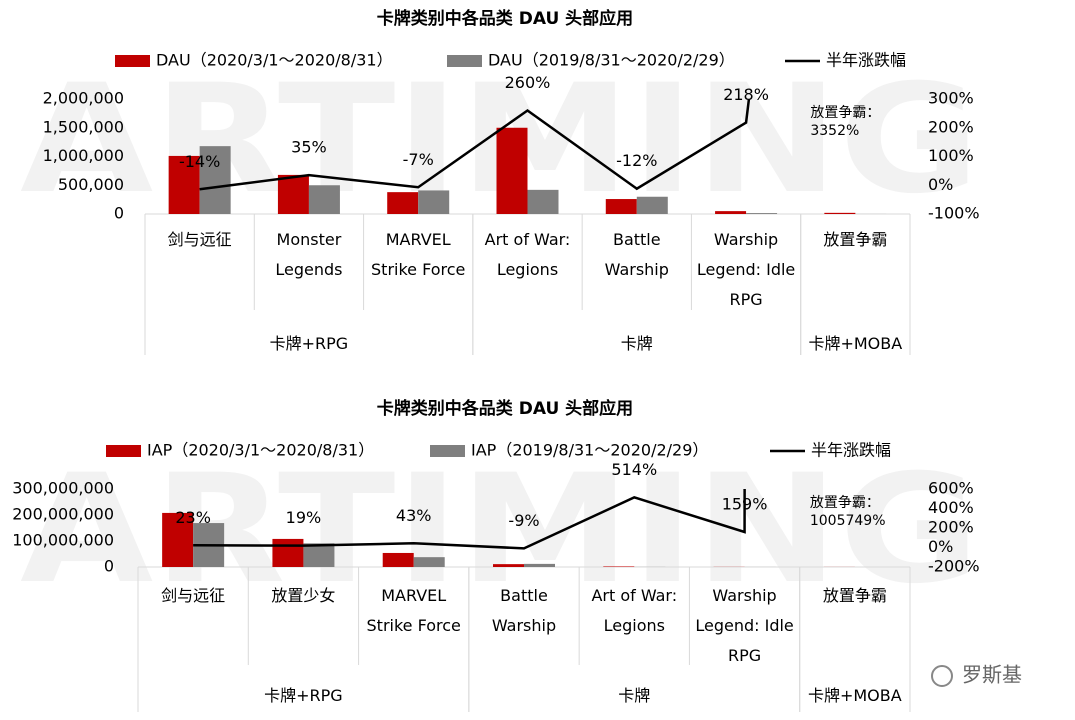 The image size is (1075, 720). I want to click on legend-label: IAP（2020/3/1～2020/8/31）, so click(260, 450).